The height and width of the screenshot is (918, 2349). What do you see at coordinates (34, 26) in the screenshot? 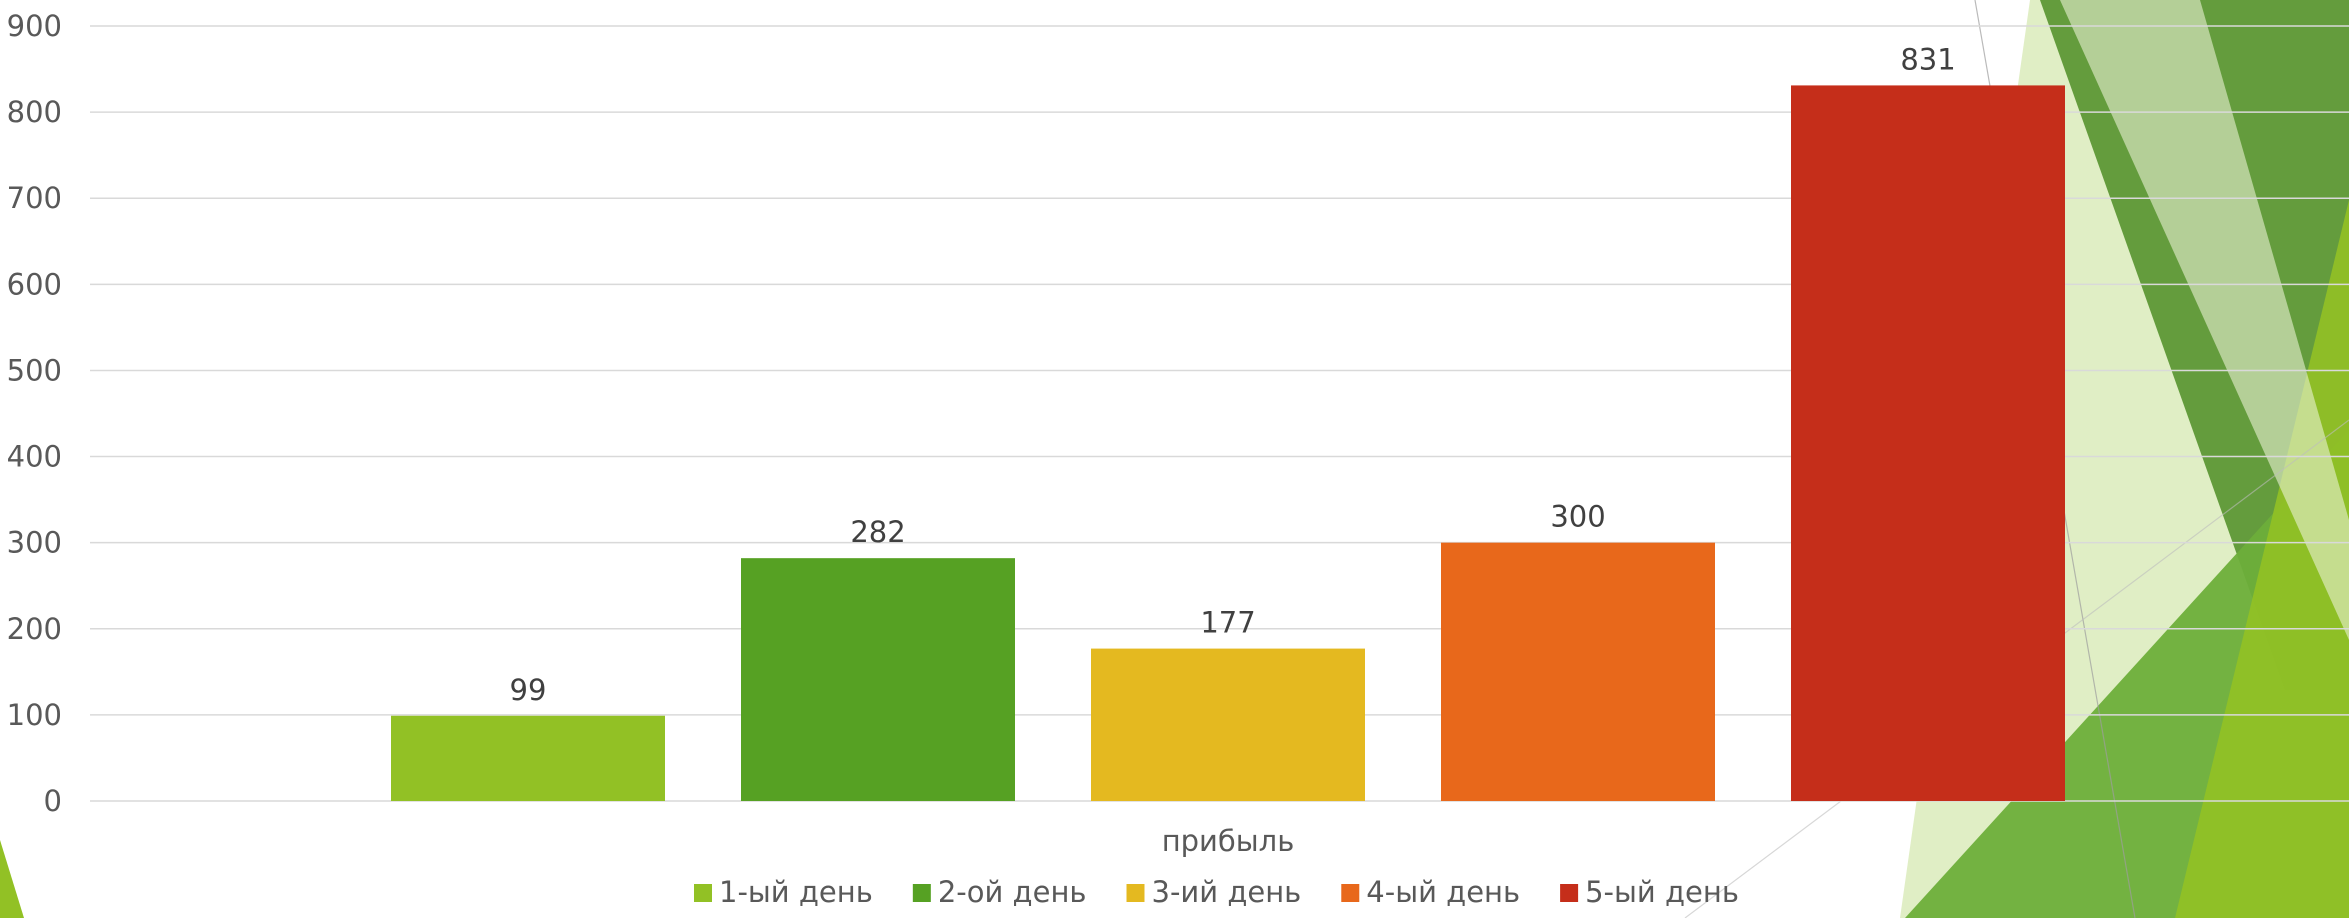
I see `y-tick-label: 900` at bounding box center [34, 26].